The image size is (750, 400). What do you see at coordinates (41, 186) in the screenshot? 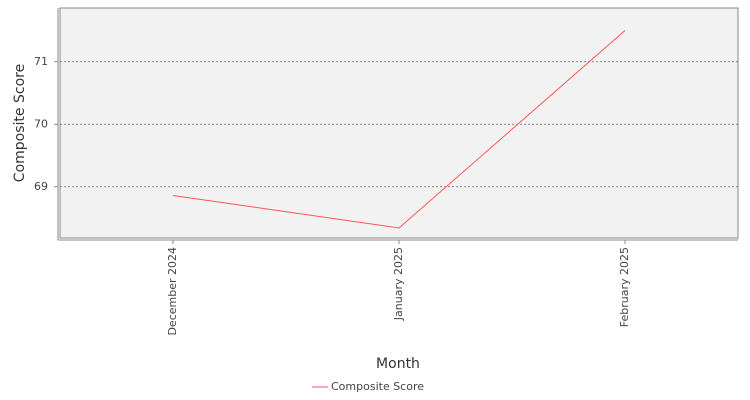
I see `y-tick-label: 69` at bounding box center [41, 186].